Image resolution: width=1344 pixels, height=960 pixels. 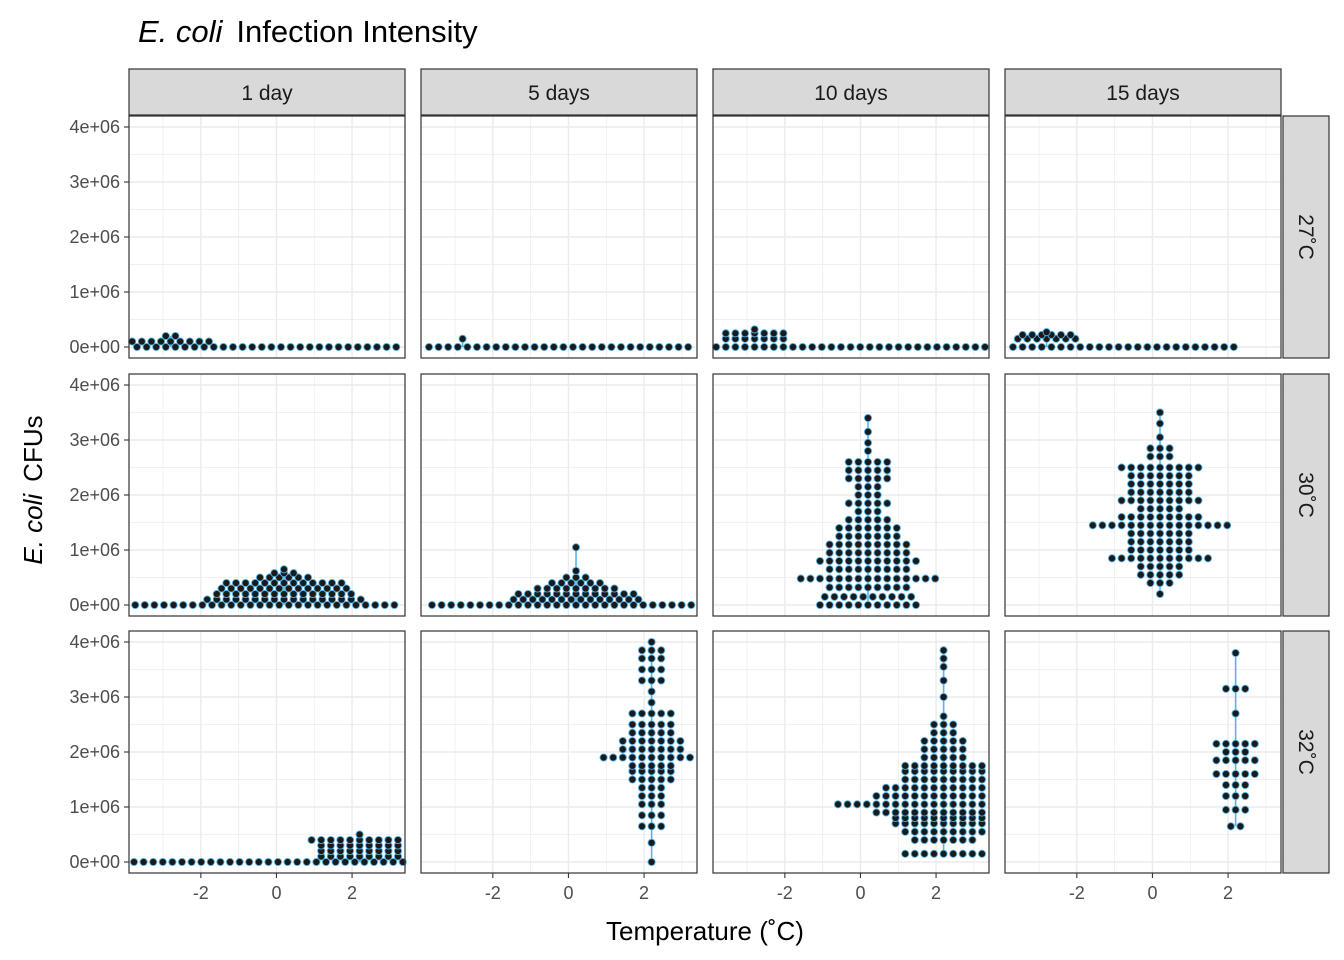 What do you see at coordinates (1143, 93) in the screenshot?
I see `facet-col-label: 15 days` at bounding box center [1143, 93].